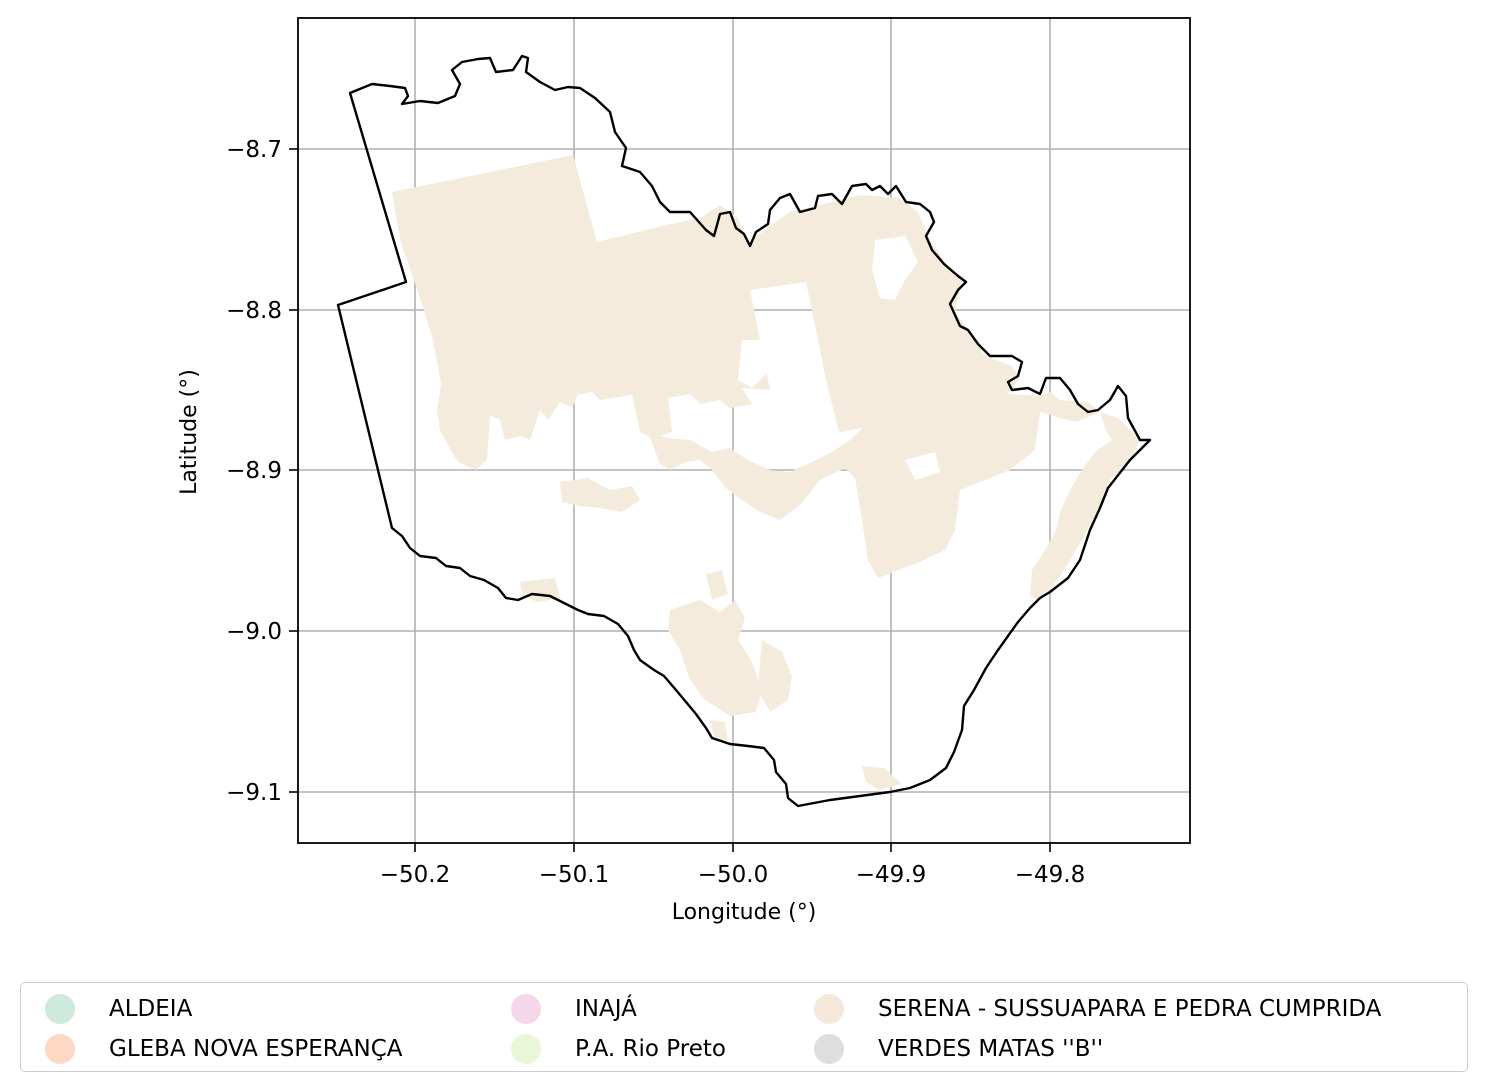 Image resolution: width=1489 pixels, height=1092 pixels. I want to click on x-tick-labels: −50.2 −50.1 −50.0 −49.9 −49.8, so click(732, 875).